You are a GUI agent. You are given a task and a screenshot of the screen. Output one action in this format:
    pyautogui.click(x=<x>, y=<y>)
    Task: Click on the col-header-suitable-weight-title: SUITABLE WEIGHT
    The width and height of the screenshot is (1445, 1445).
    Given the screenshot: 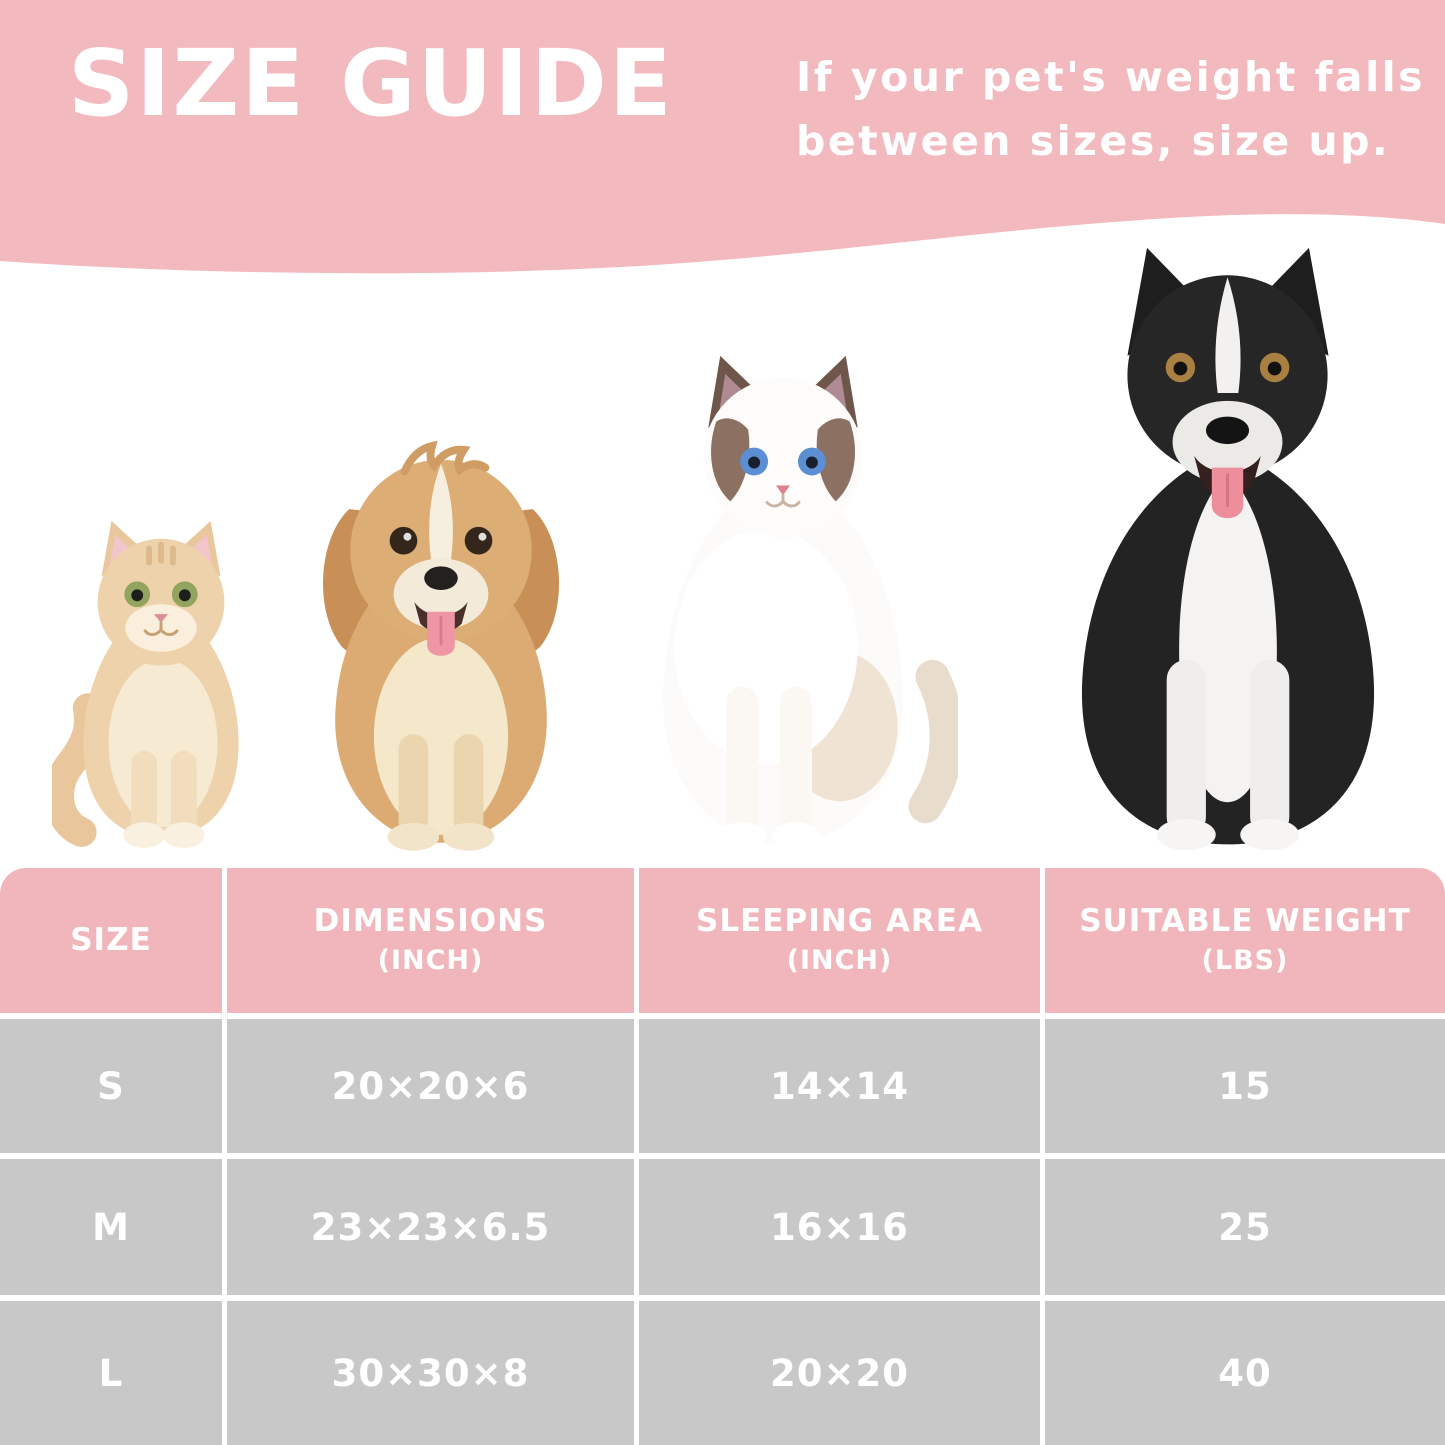 What is the action you would take?
    pyautogui.click(x=1245, y=921)
    